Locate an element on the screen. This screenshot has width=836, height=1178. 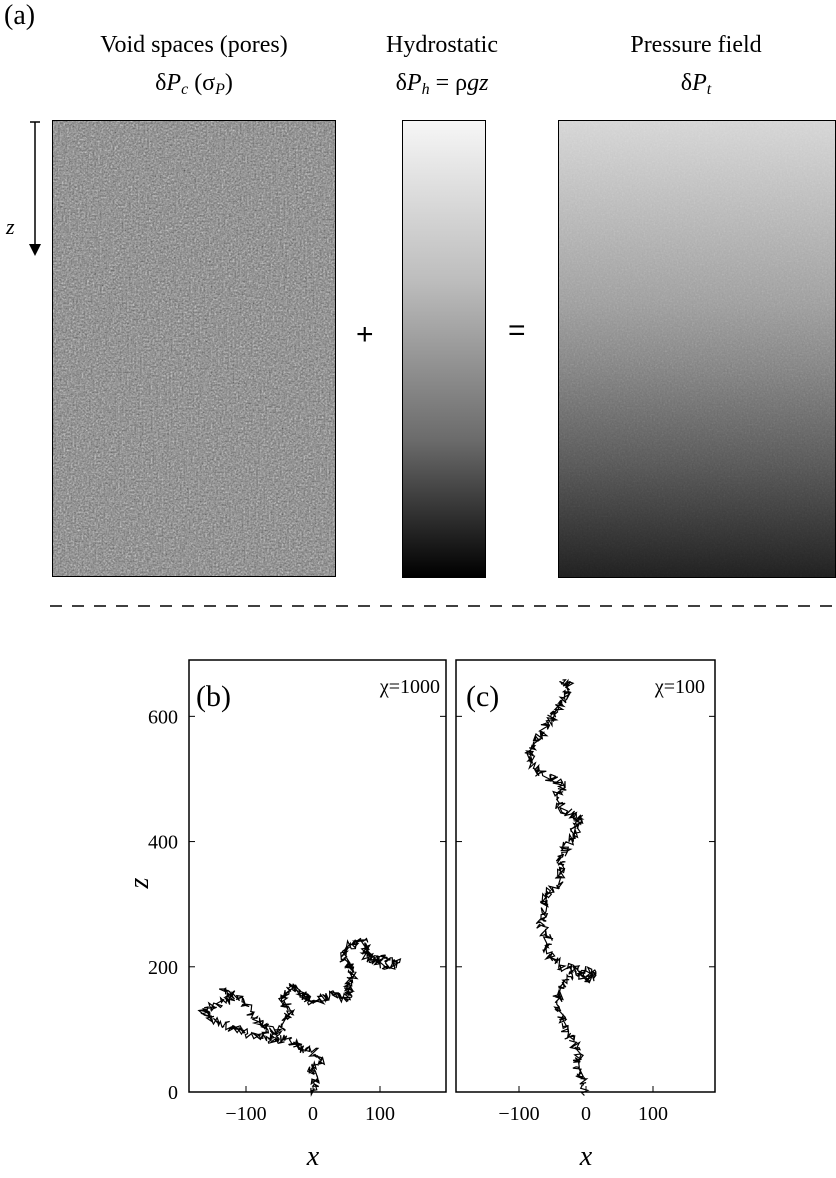
hydrostatic-title: Hydrostatic is located at coordinates (442, 45).